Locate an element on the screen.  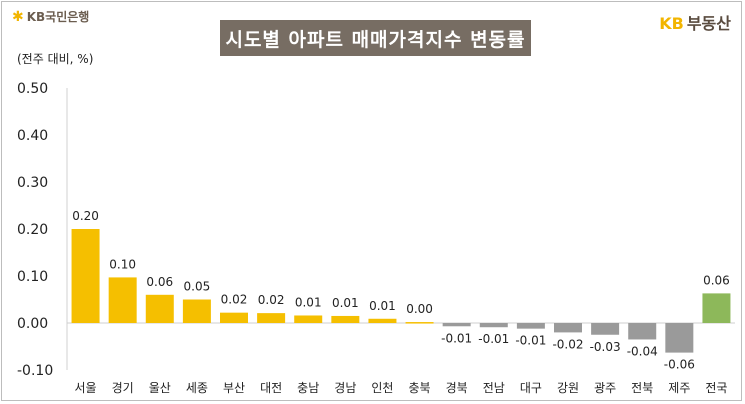
category-label: 전북 is located at coordinates (642, 388).